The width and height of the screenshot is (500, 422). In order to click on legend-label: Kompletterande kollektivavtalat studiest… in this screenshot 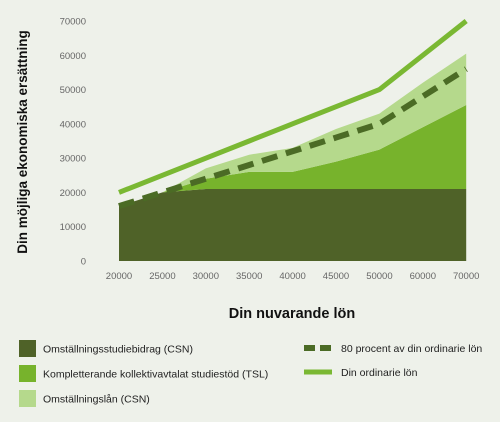, I will do `click(155, 375)`.